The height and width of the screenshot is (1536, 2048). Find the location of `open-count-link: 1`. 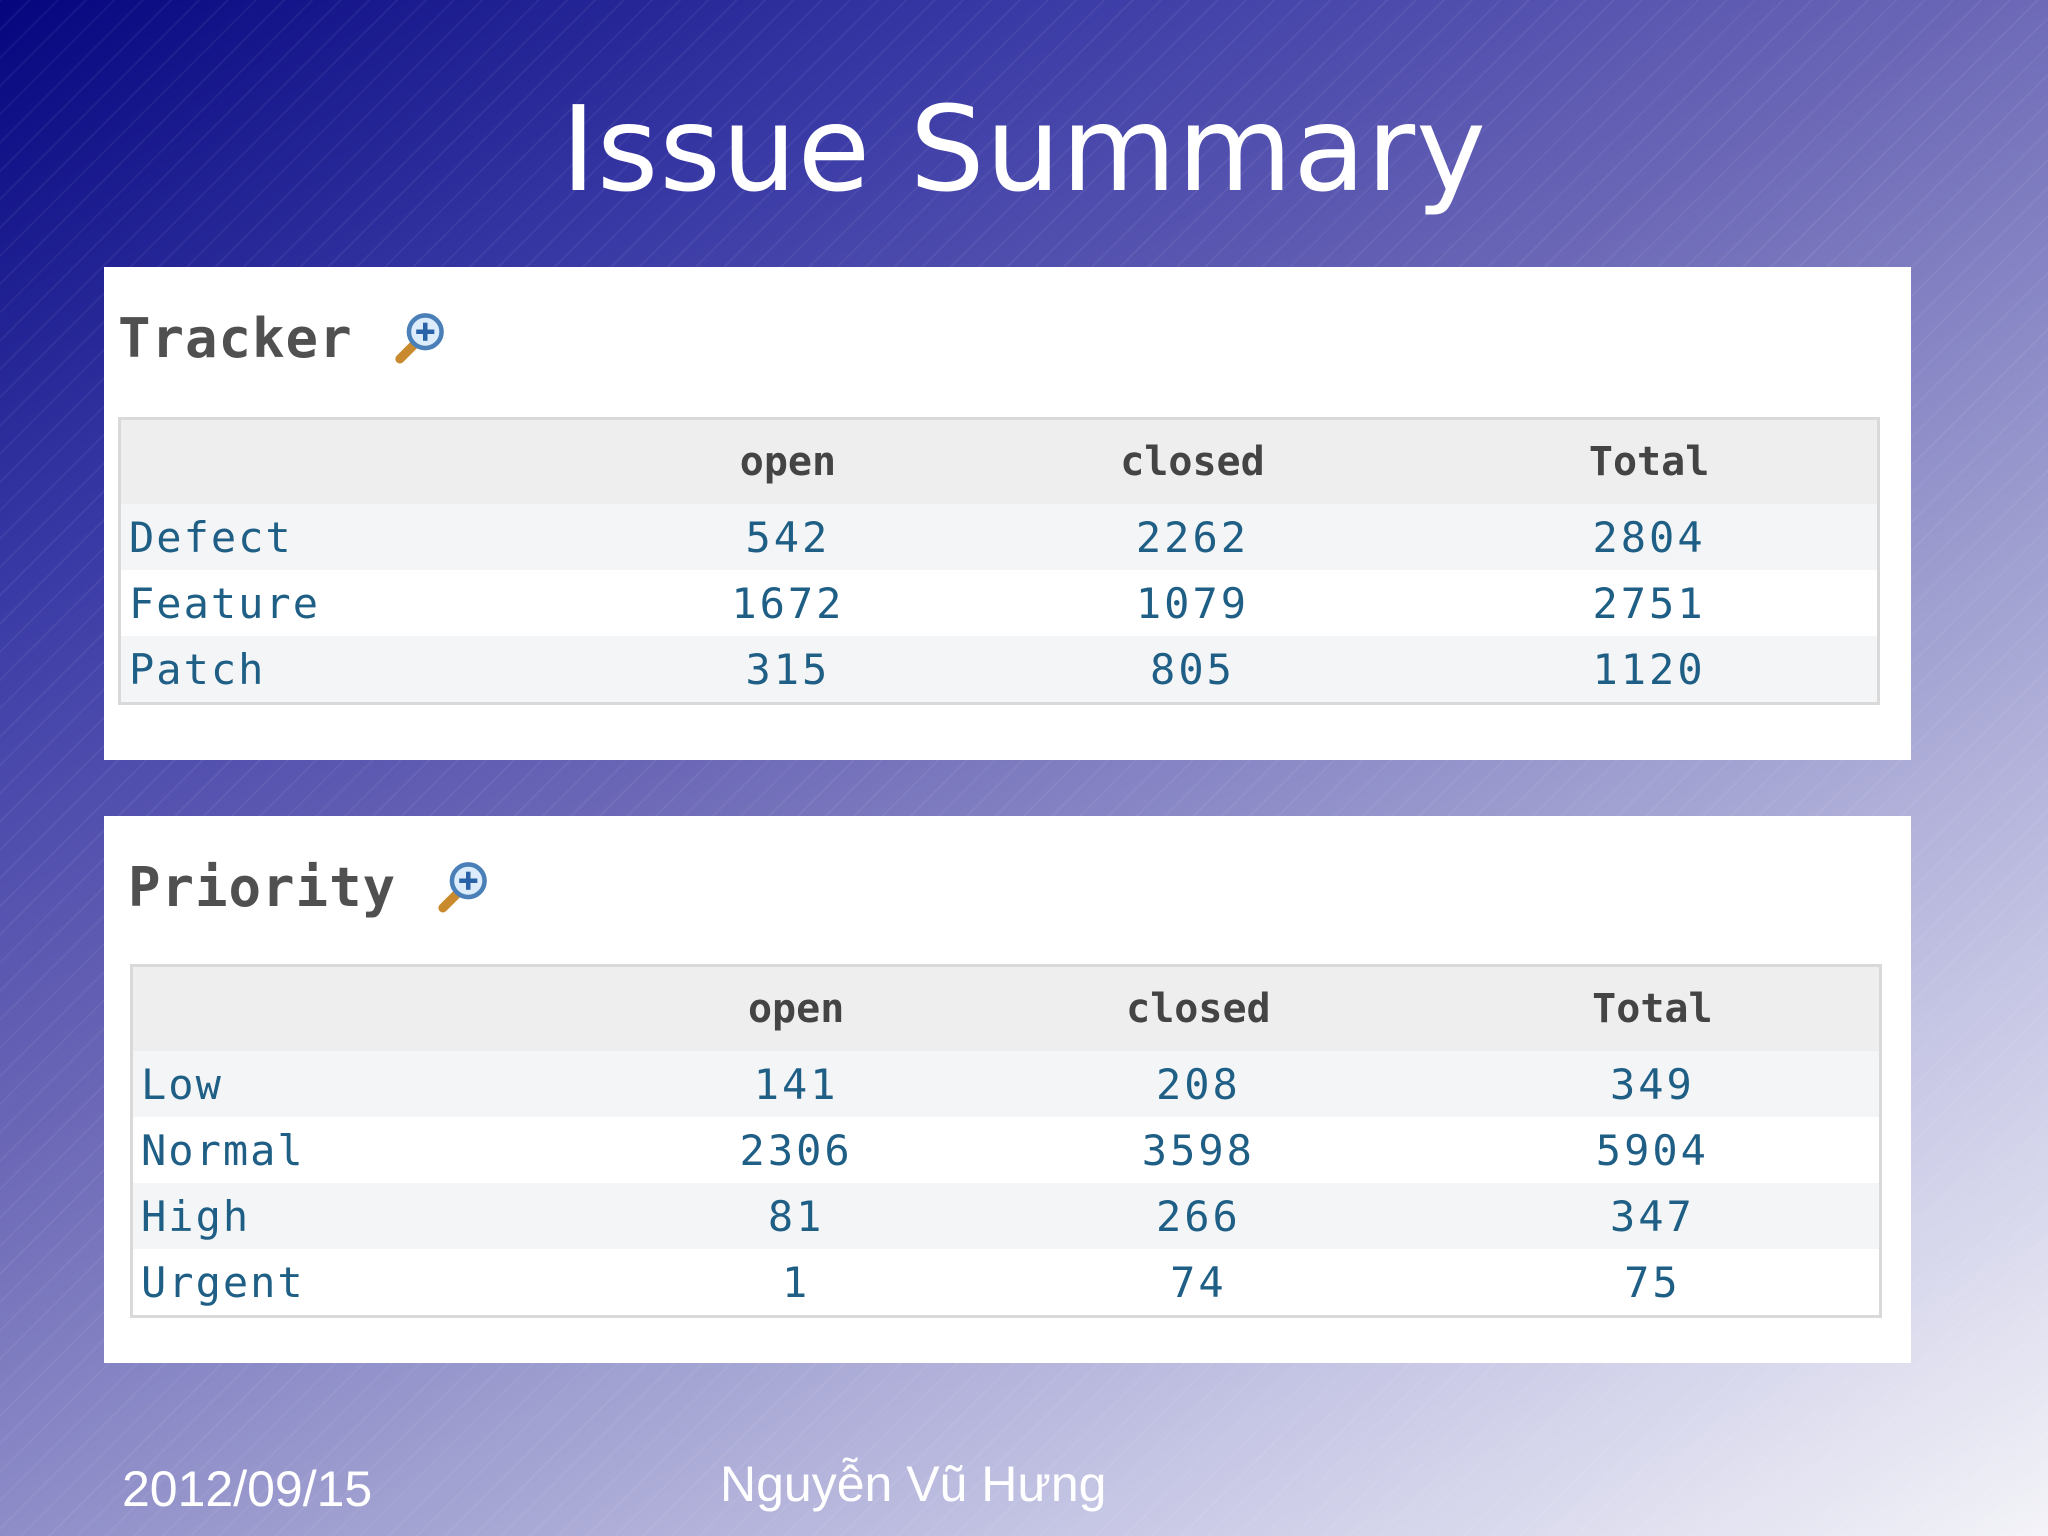

open-count-link: 1 is located at coordinates (796, 1283).